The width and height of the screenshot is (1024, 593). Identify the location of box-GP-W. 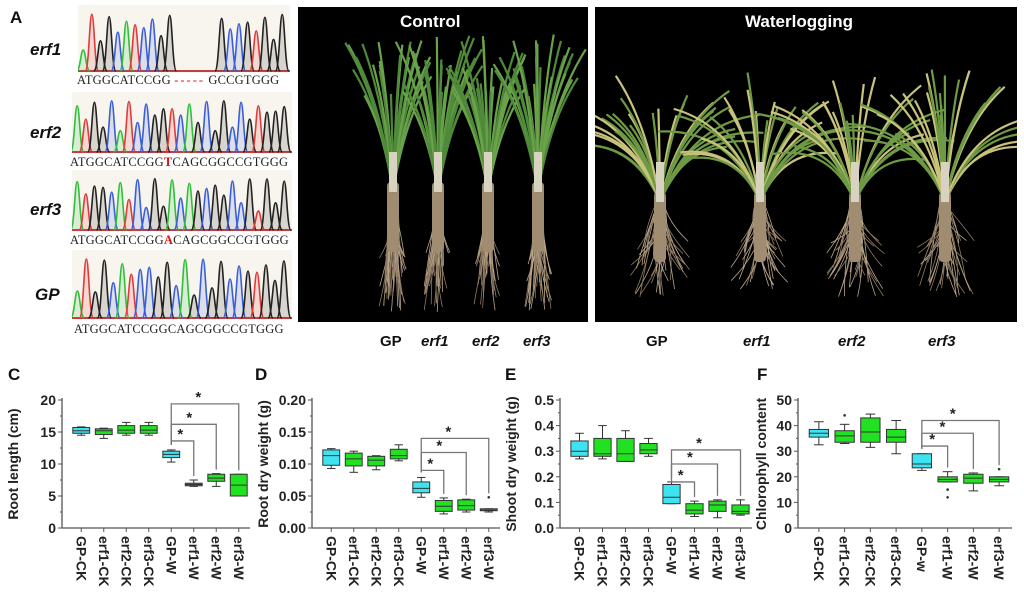
(671, 494).